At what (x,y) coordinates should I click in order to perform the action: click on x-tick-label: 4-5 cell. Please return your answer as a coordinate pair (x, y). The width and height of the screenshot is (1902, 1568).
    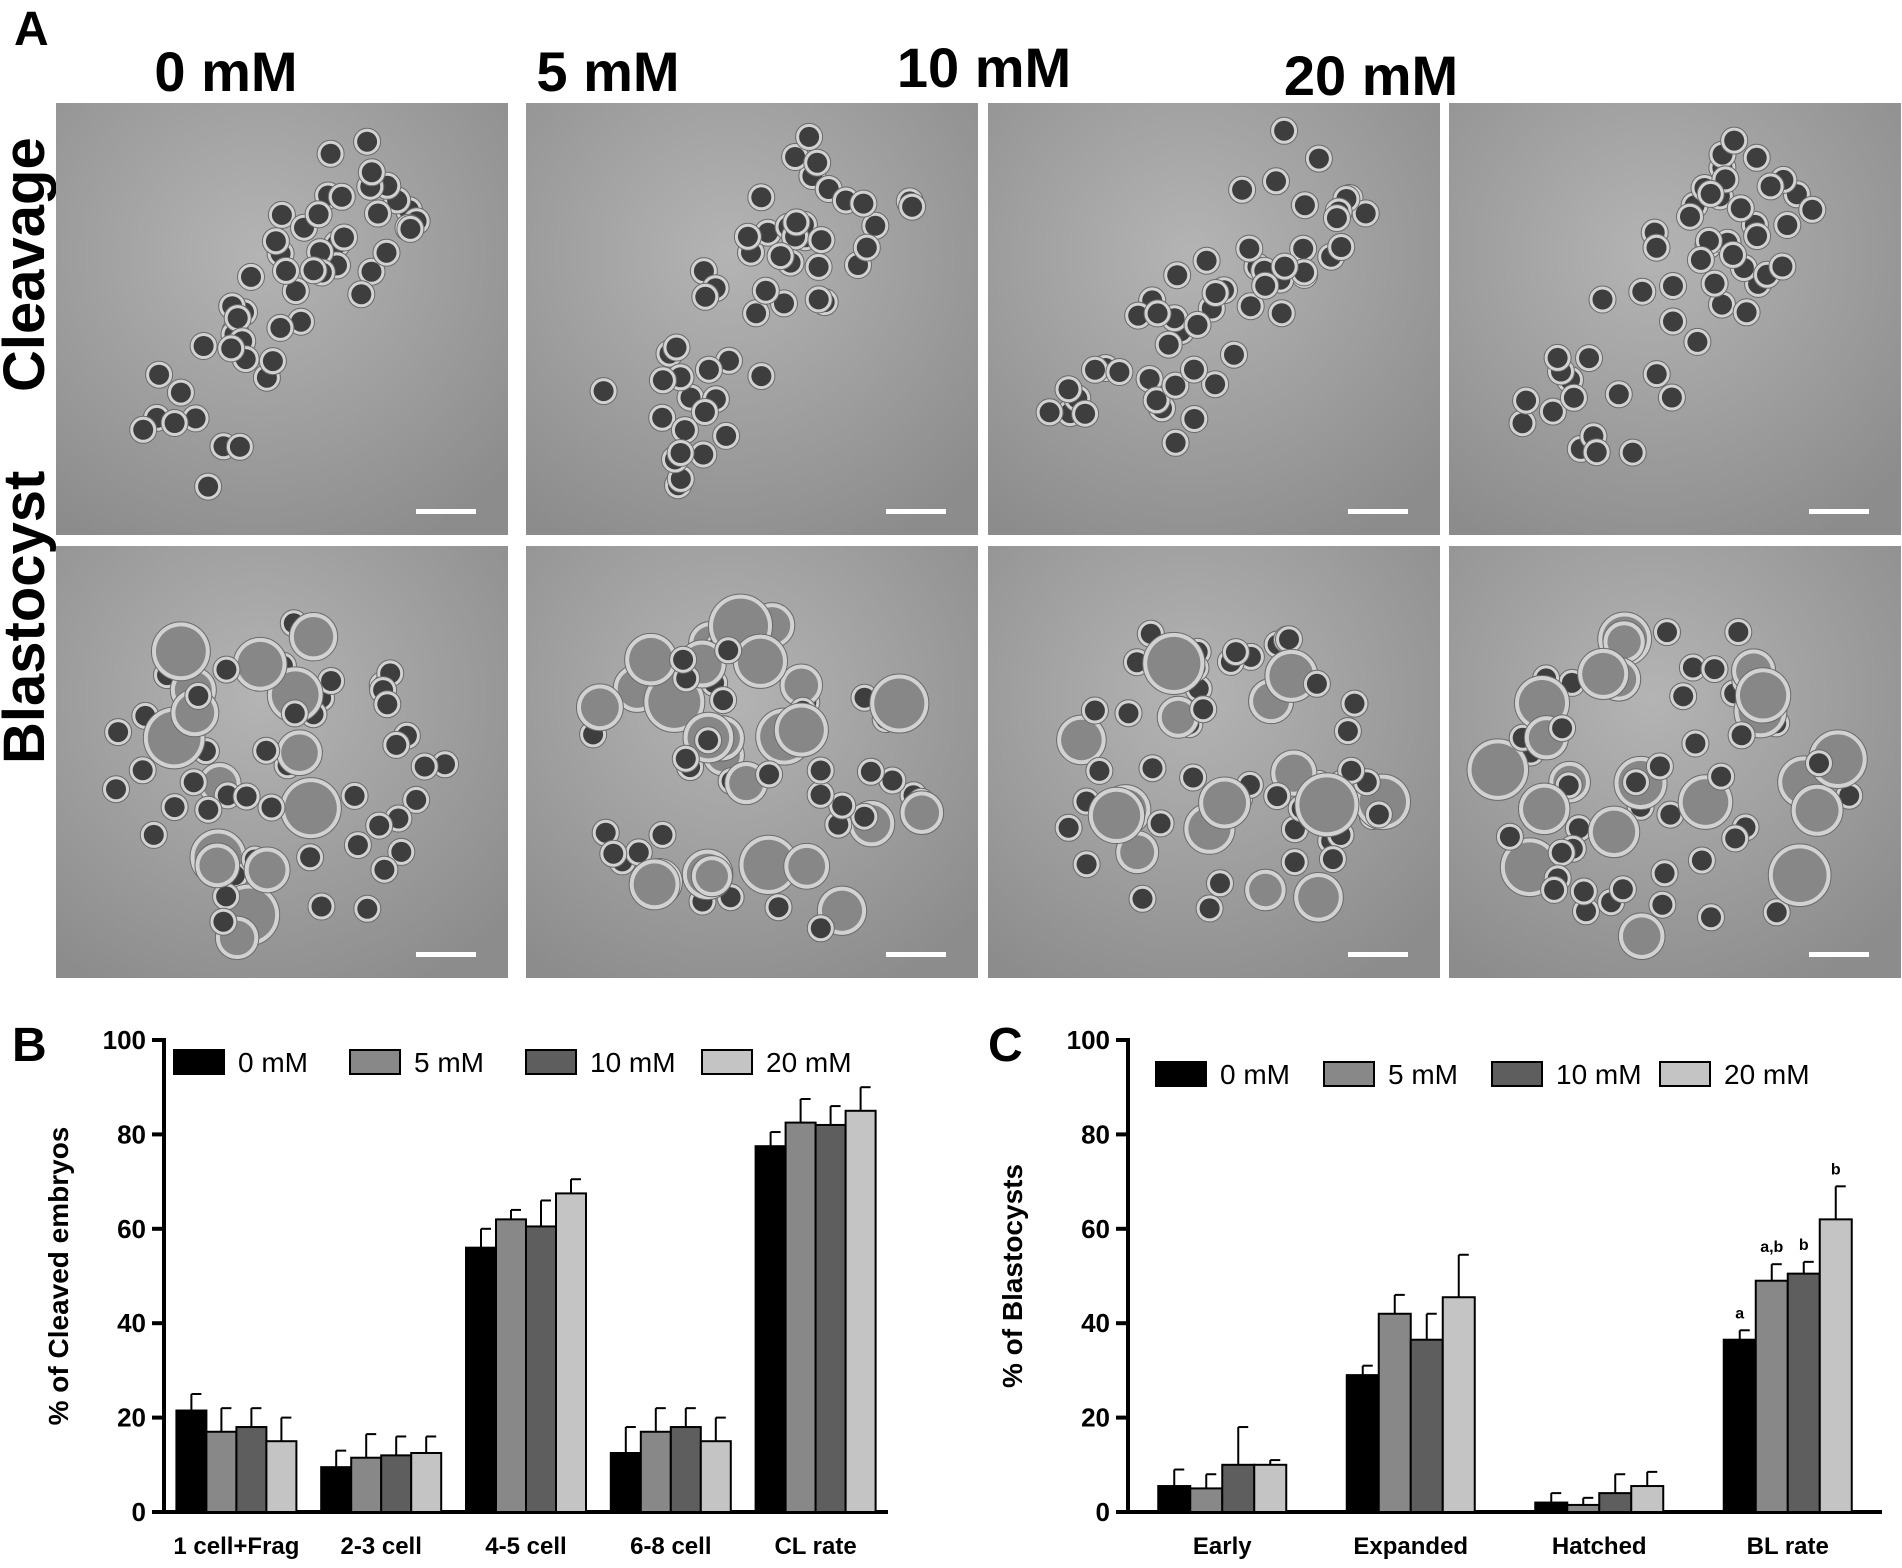
    Looking at the image, I should click on (525, 1546).